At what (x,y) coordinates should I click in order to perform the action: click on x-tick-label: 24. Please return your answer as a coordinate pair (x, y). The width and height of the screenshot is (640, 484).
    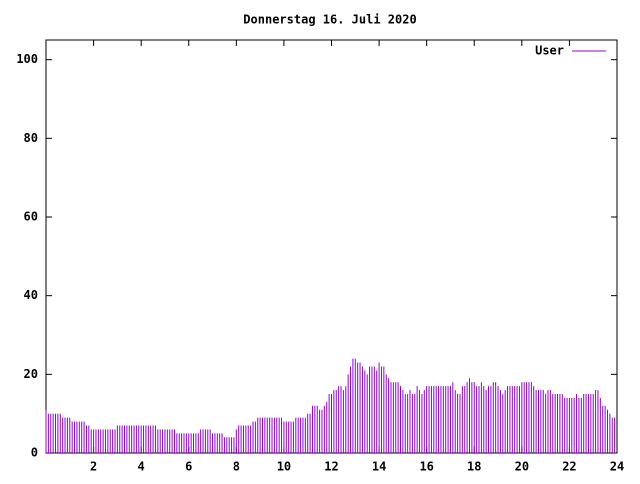
    Looking at the image, I should click on (617, 467).